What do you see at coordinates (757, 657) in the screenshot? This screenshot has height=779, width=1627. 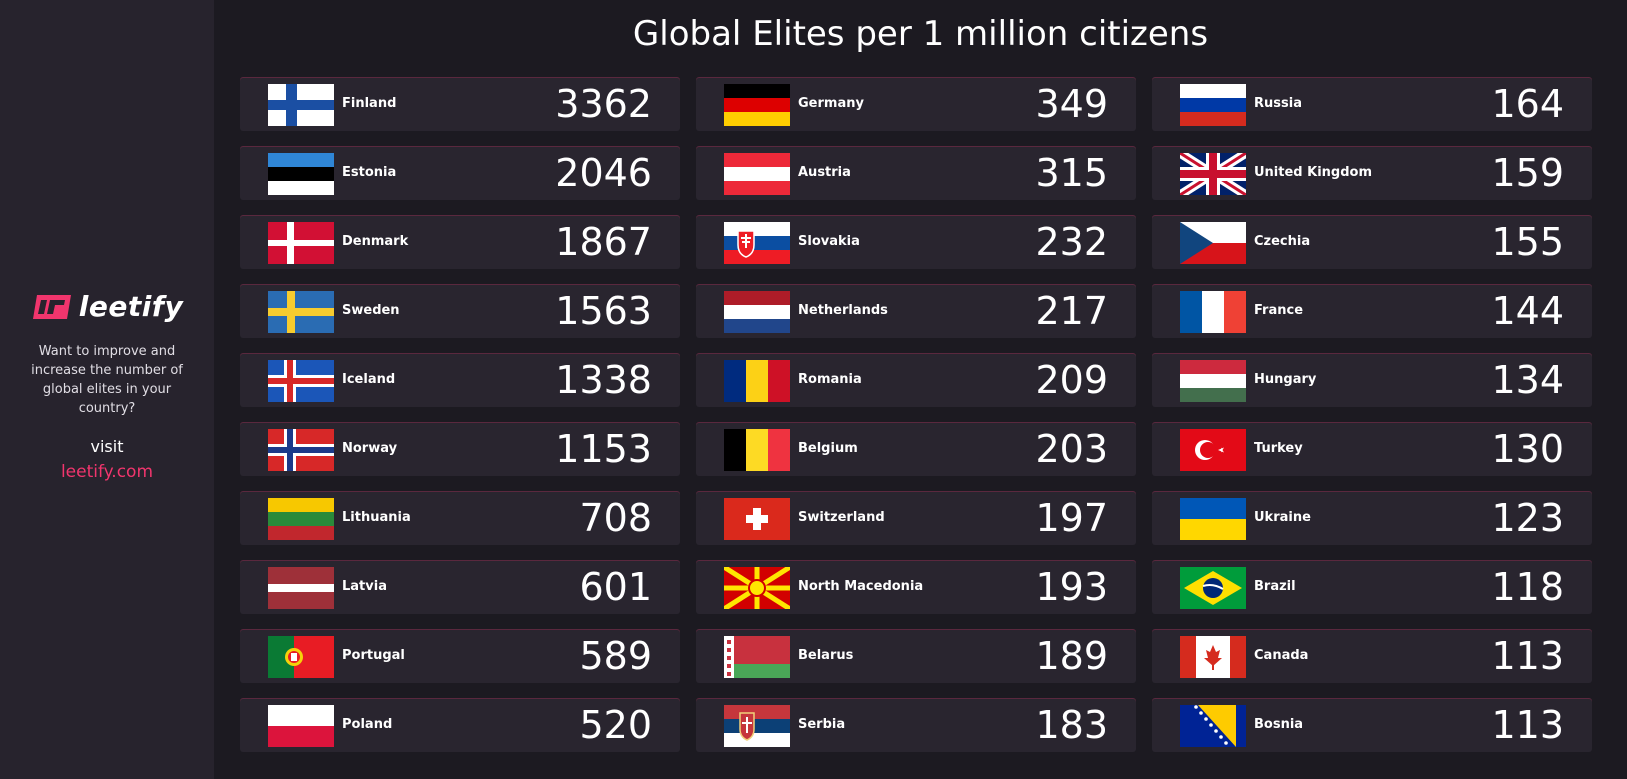 I see `belarus-flag-icon` at bounding box center [757, 657].